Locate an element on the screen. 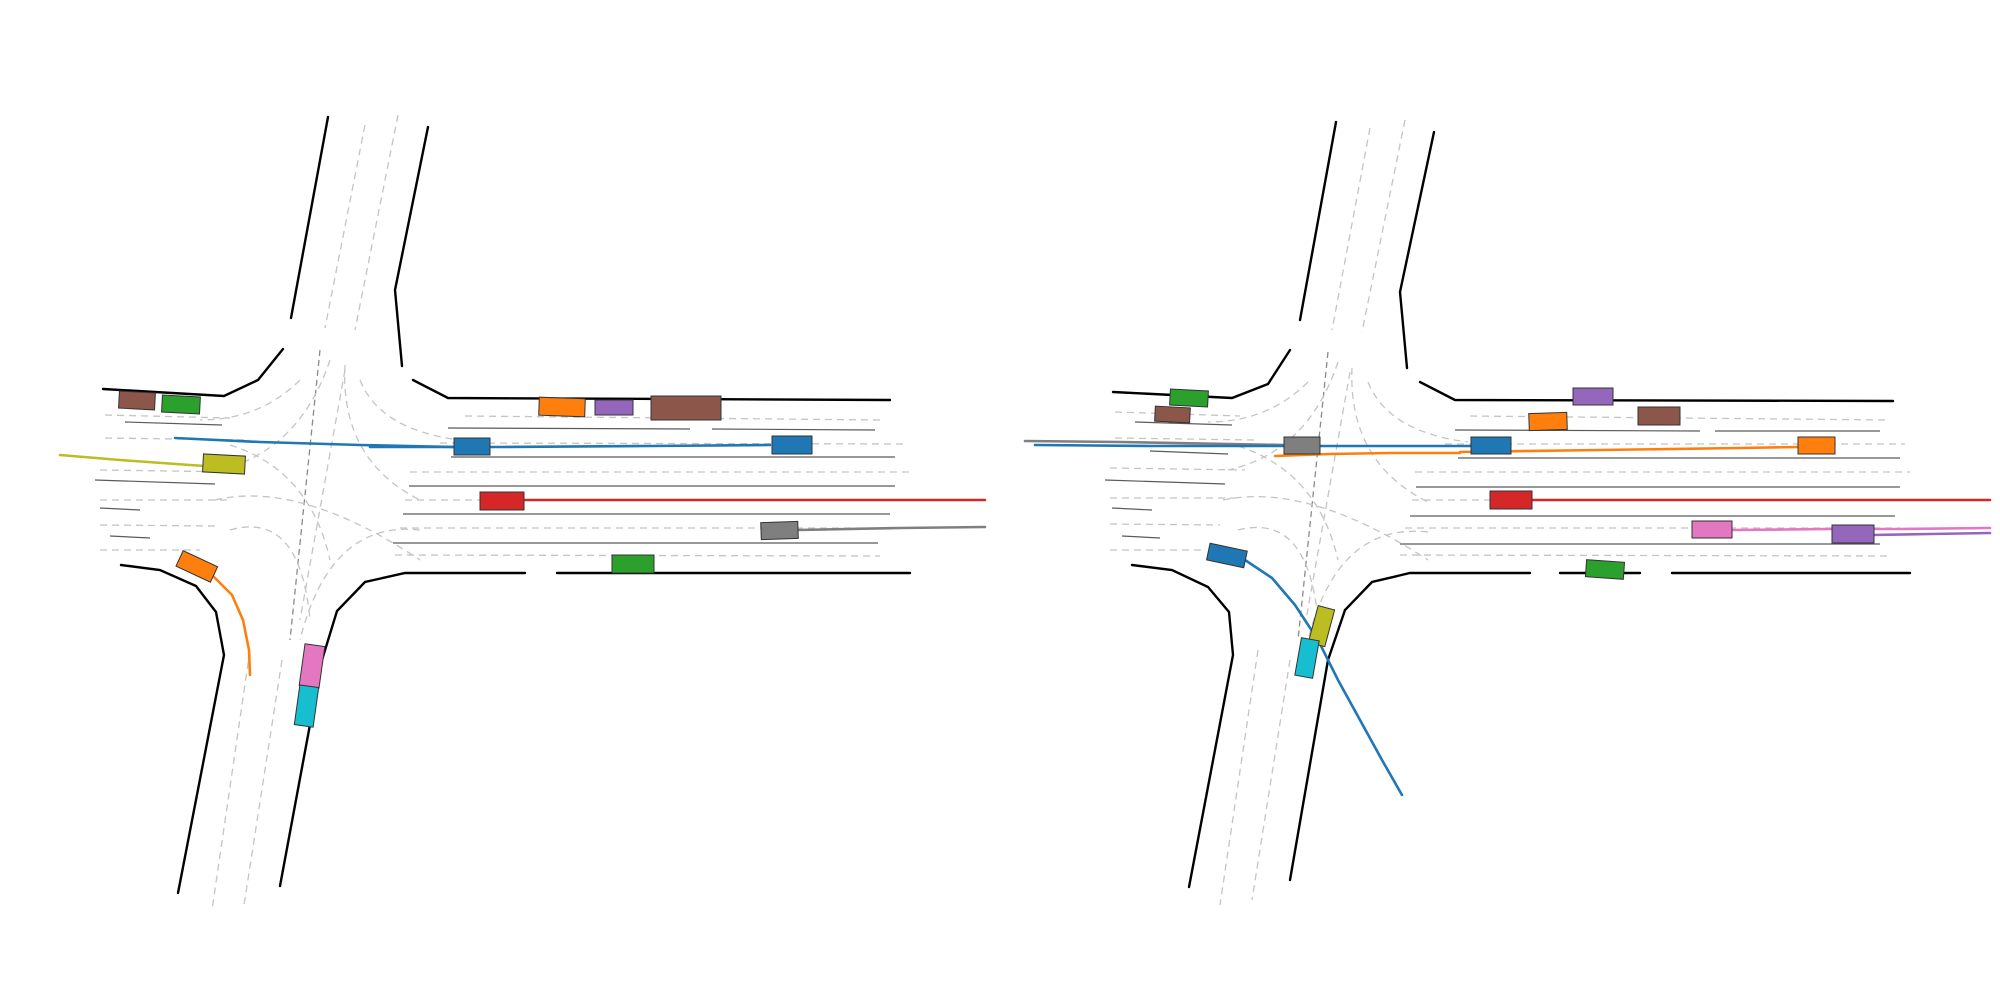 The height and width of the screenshot is (1000, 2000). left-trajectories is located at coordinates (522, 556).